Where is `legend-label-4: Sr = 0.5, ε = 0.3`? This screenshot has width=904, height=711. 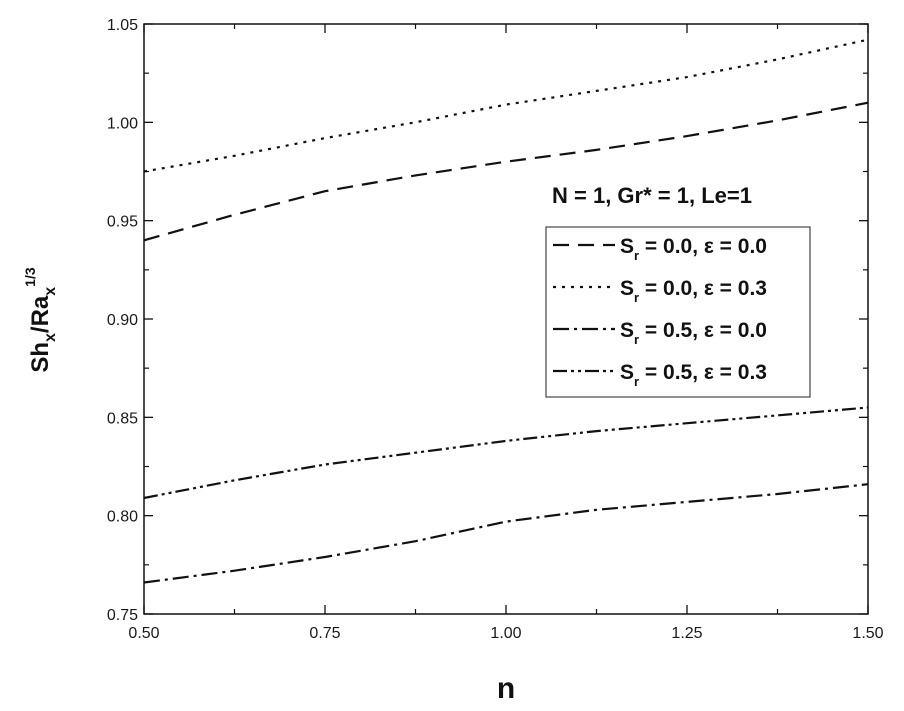
legend-label-4: Sr = 0.5, ε = 0.3 is located at coordinates (693, 375).